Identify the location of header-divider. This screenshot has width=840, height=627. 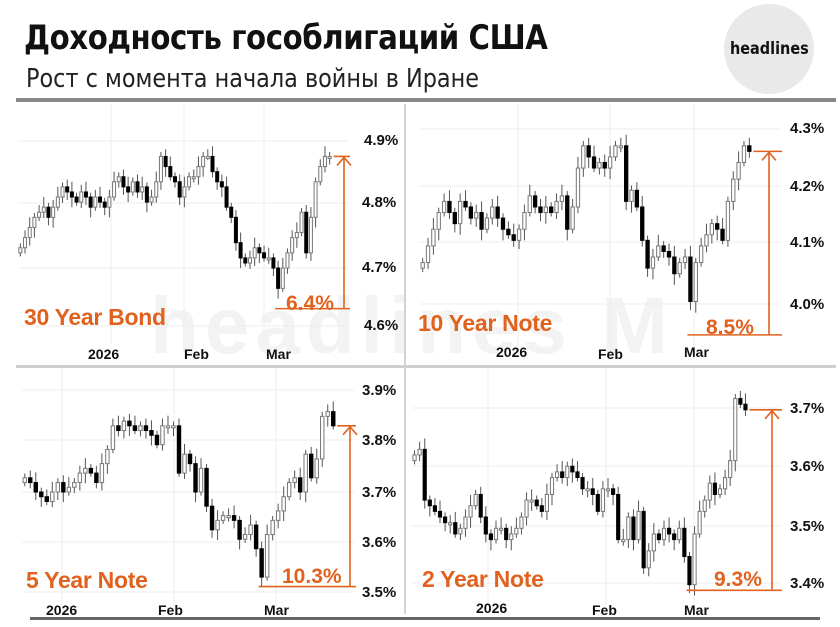
(426, 100).